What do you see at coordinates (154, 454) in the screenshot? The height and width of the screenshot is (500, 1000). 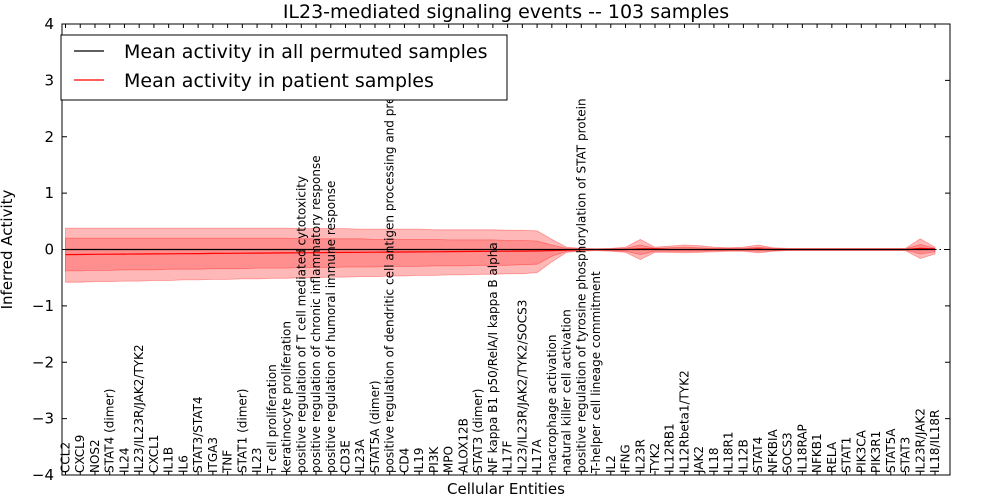 I see `x-tick-label: CXCL1` at bounding box center [154, 454].